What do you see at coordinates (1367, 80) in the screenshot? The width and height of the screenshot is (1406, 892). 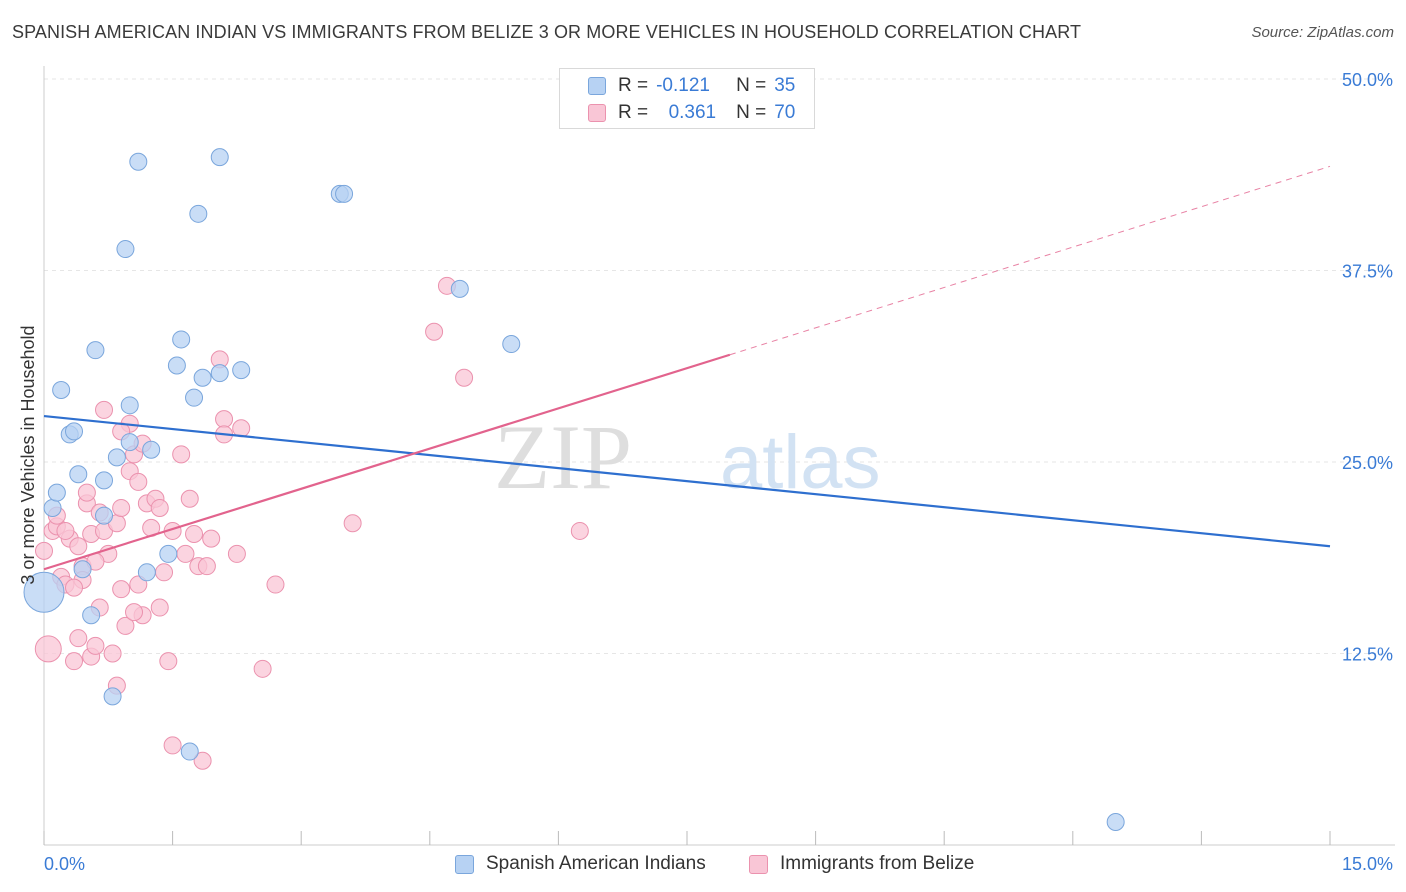 I see `y-tick-label: 50.0%` at bounding box center [1367, 80].